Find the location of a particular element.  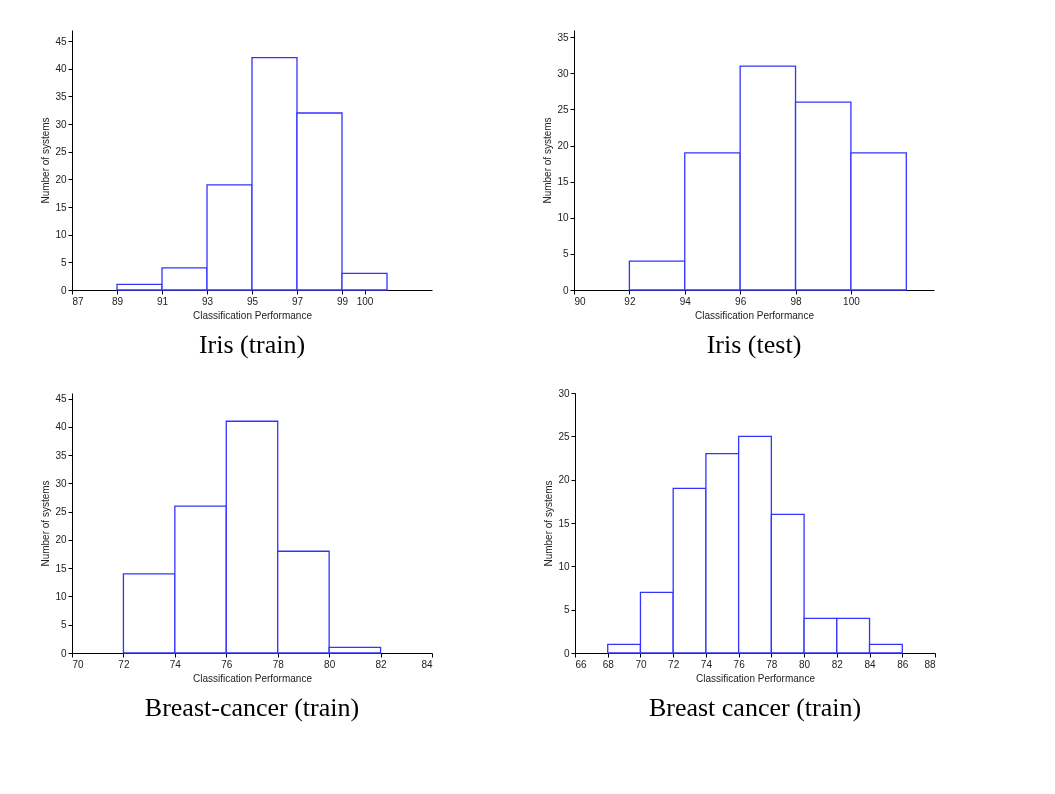

text: Iris (train) is located at coordinates (252, 344).